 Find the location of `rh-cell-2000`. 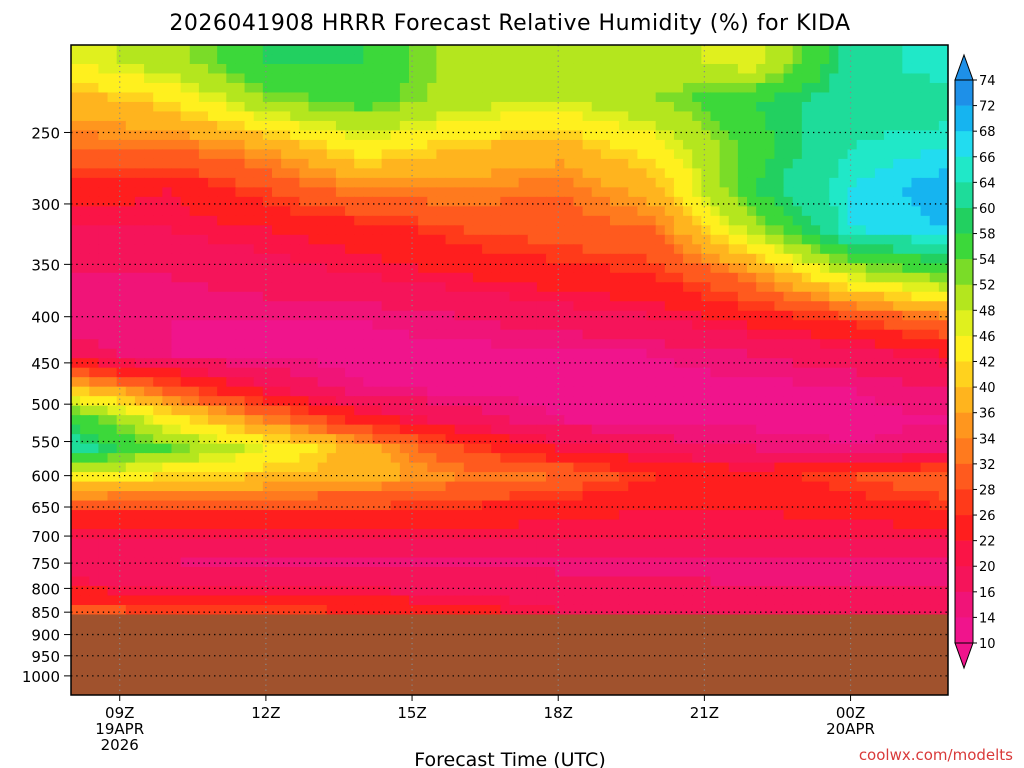

rh-cell-2000 is located at coordinates (806, 239).